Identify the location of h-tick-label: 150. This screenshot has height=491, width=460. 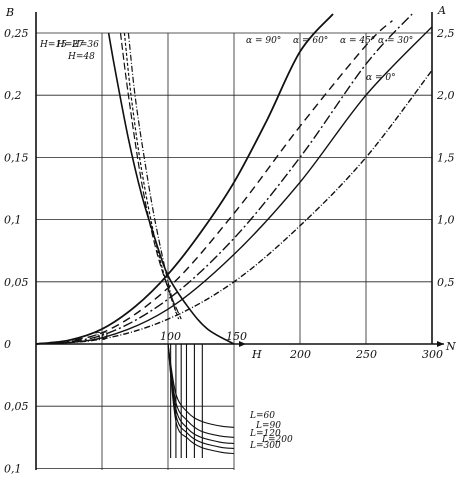
(236, 336).